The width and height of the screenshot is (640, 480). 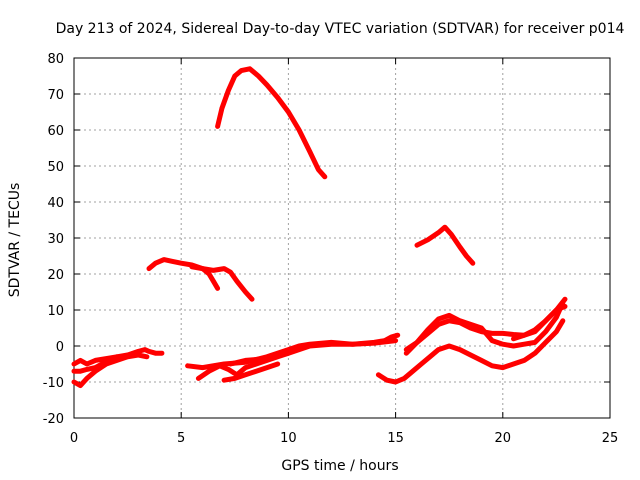 What do you see at coordinates (55, 311) in the screenshot?
I see `y-tick-label: 10` at bounding box center [55, 311].